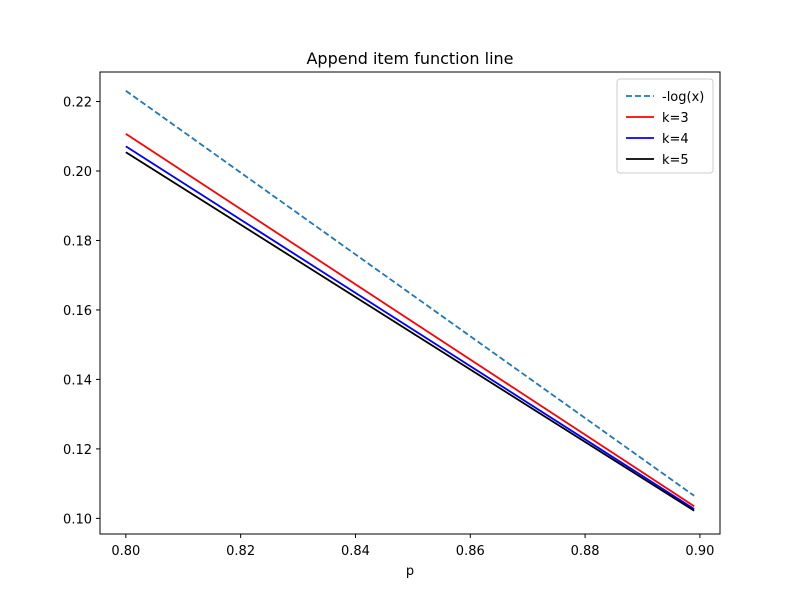 This screenshot has height=600, width=800. Describe the element at coordinates (77, 311) in the screenshot. I see `y-tick-label: 0.16` at that location.